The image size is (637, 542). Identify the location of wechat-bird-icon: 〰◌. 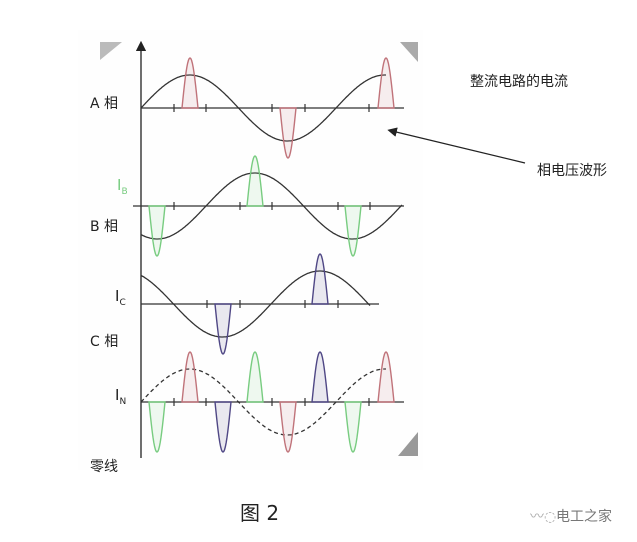
(543, 517).